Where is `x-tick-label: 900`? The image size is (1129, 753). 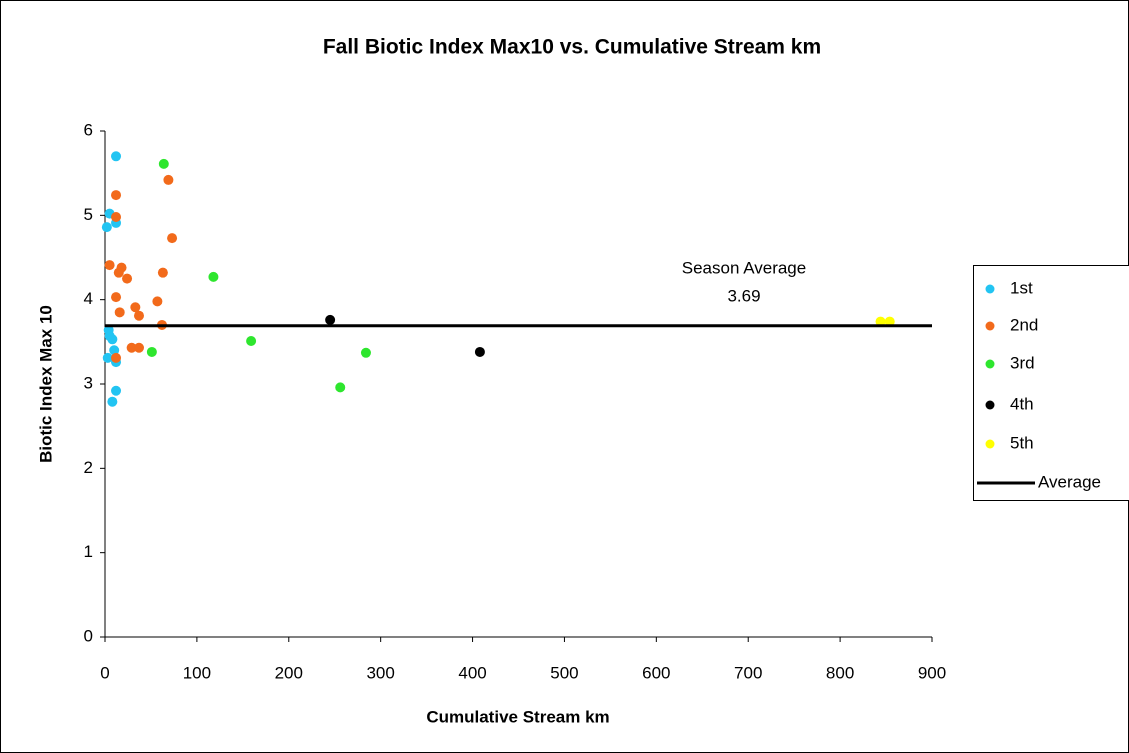
x-tick-label: 900 is located at coordinates (932, 672).